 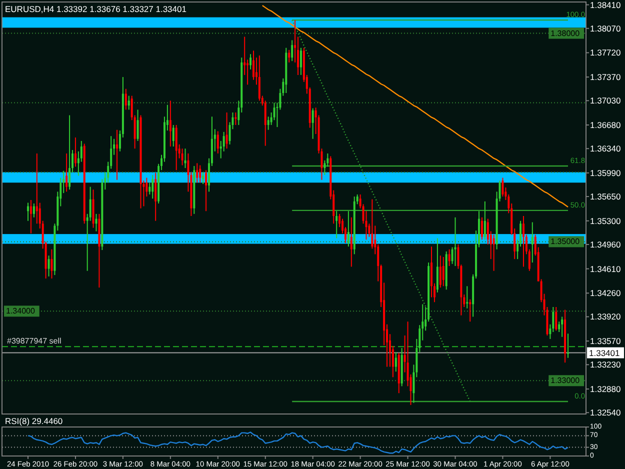 I want to click on ref-line-label: 1.35000, so click(x=565, y=241).